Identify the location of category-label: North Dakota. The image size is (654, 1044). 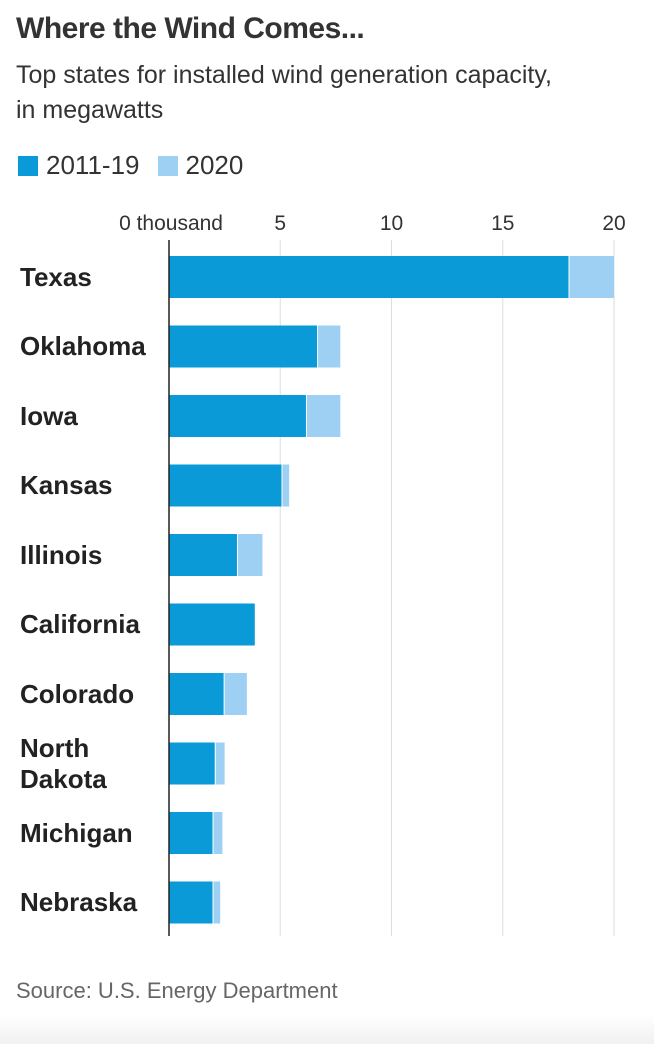
(63, 763).